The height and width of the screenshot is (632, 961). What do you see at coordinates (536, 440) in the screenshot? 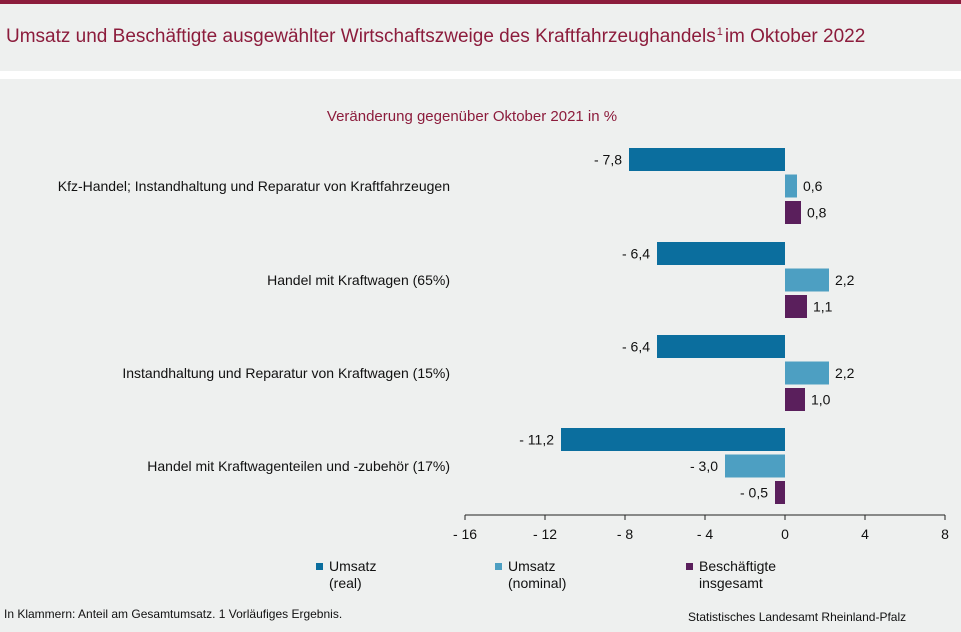
I see `data-label: - 11,2` at bounding box center [536, 440].